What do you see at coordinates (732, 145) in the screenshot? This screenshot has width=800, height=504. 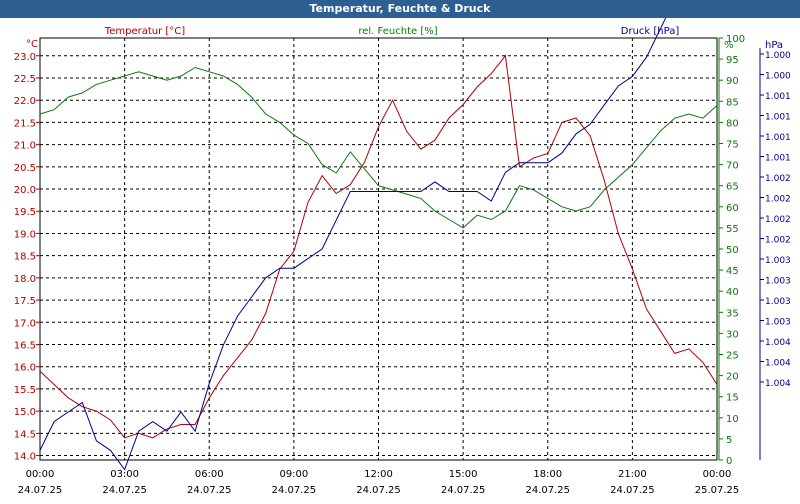 I see `humidity-tick-label: 75` at bounding box center [732, 145].